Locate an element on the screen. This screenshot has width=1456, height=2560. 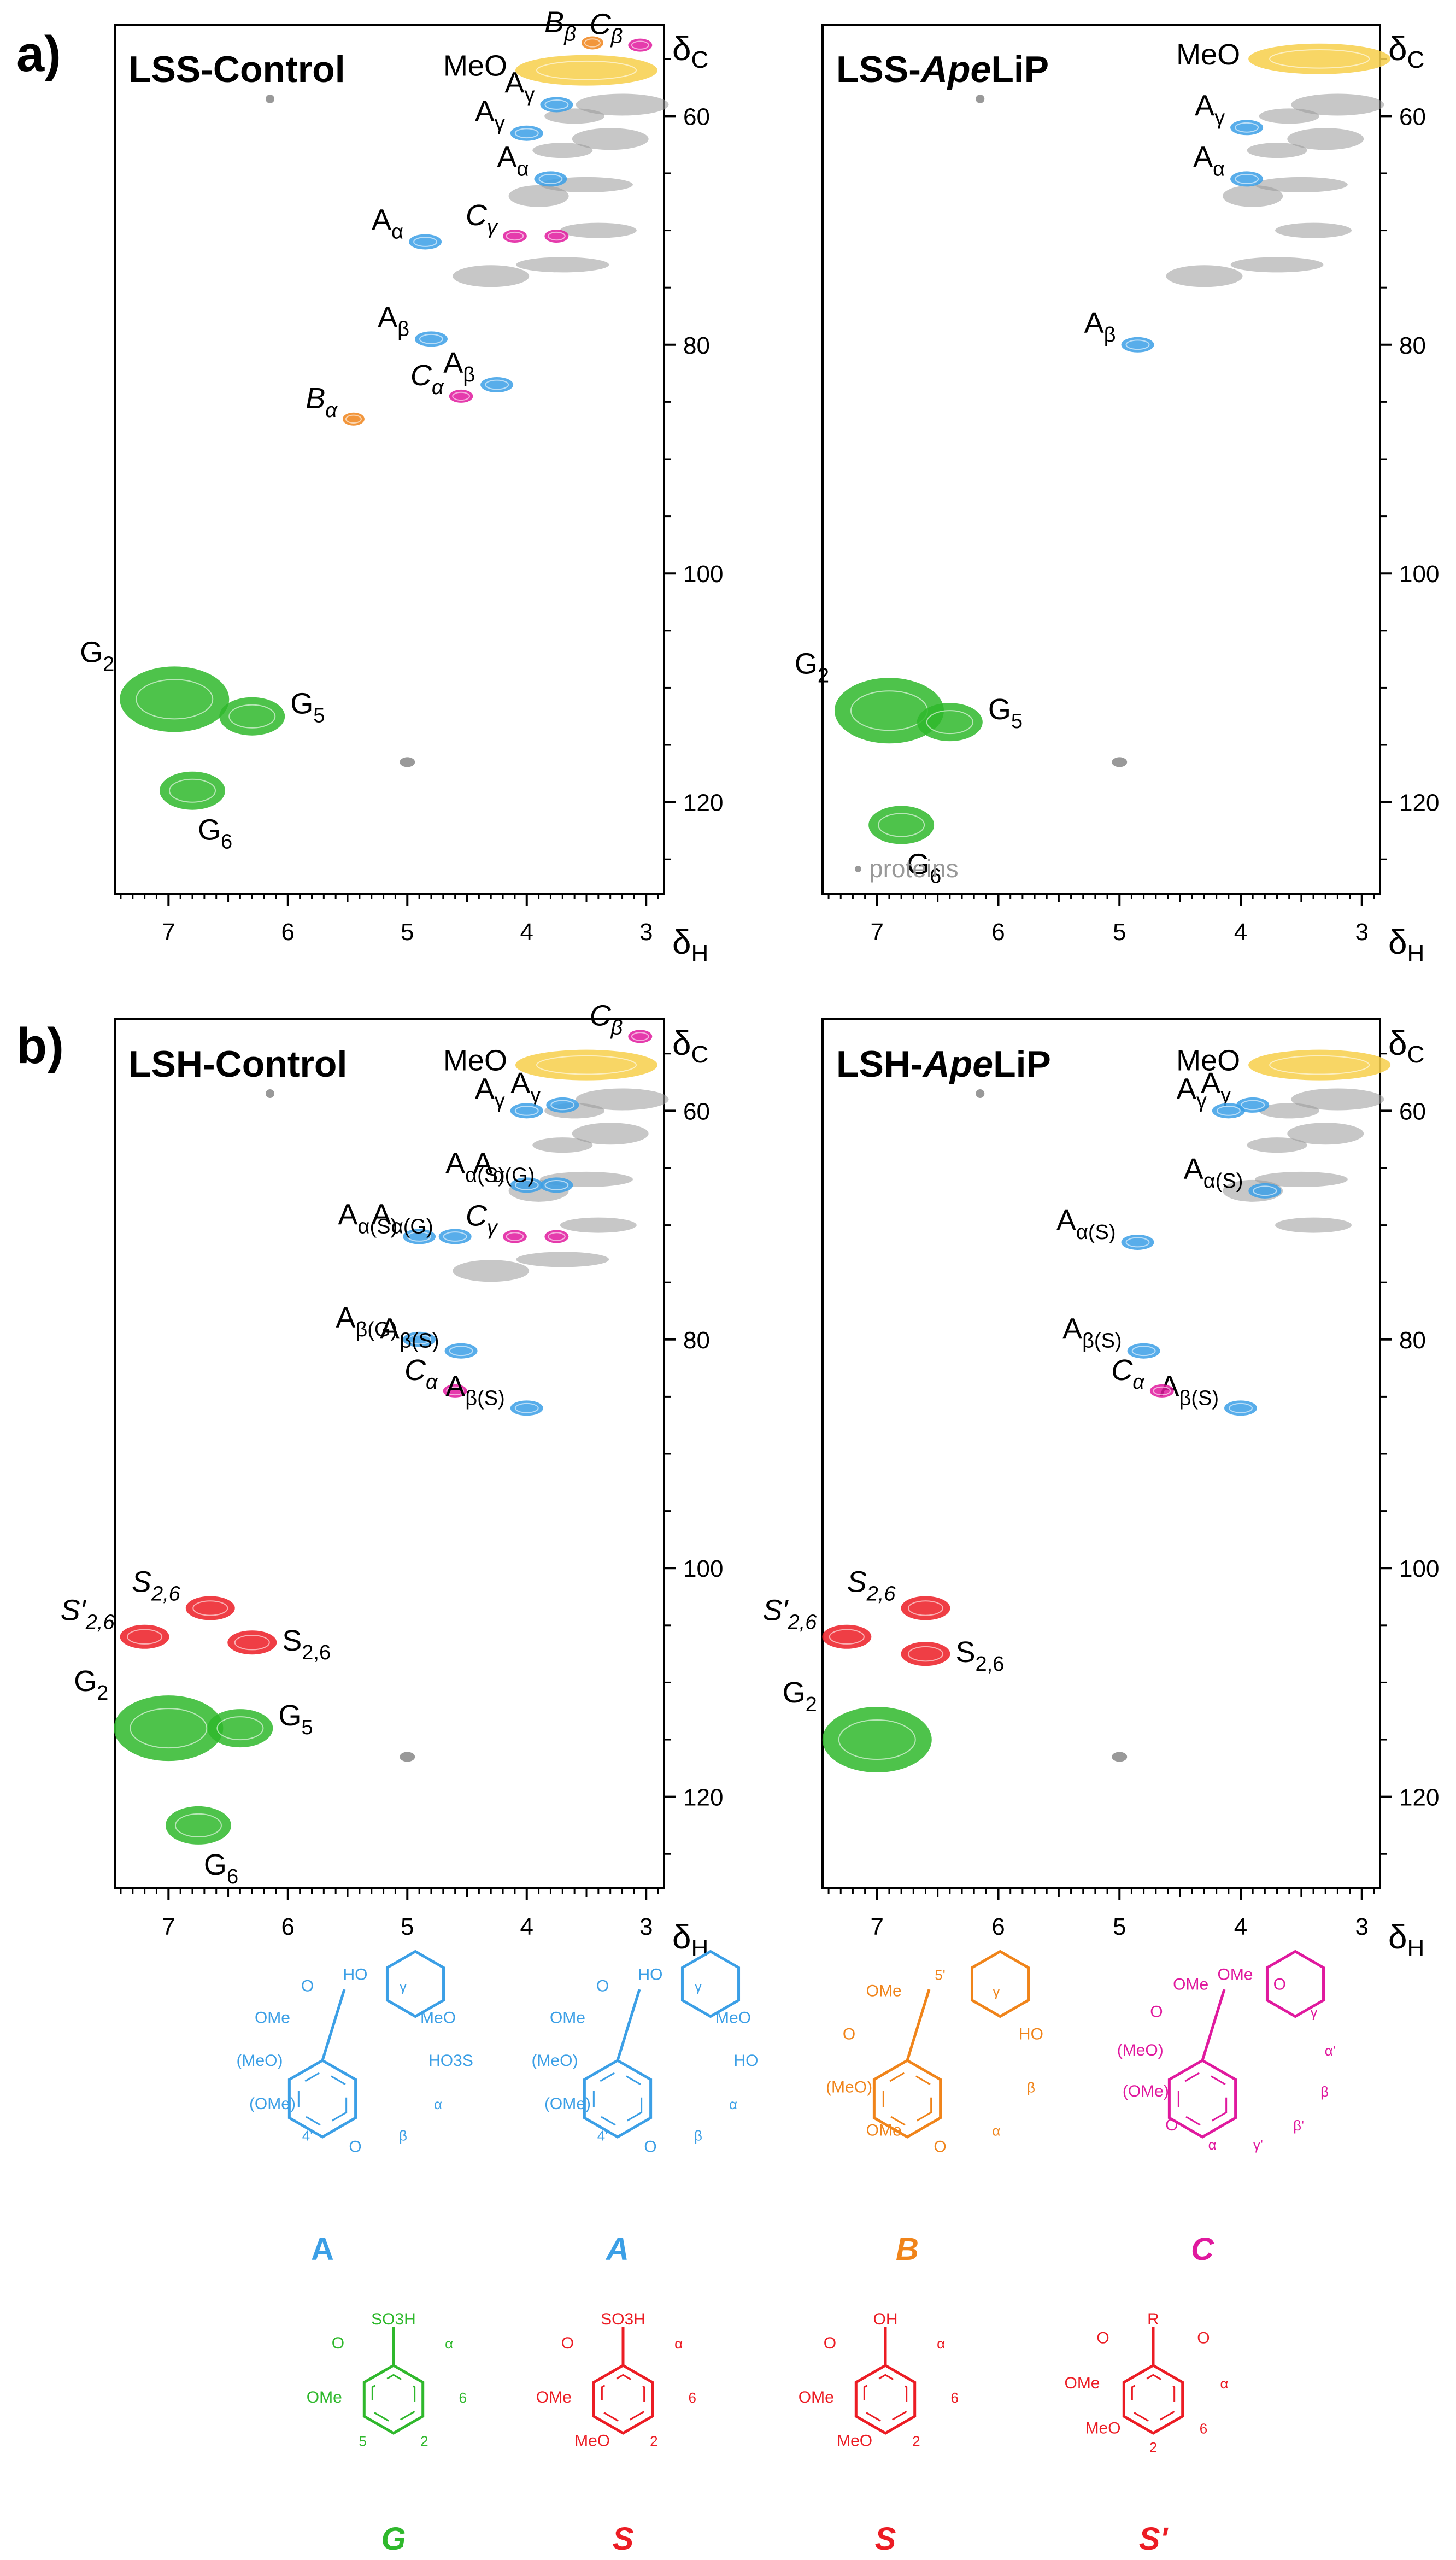
panel-b-label: b) is located at coordinates (40, 1046).